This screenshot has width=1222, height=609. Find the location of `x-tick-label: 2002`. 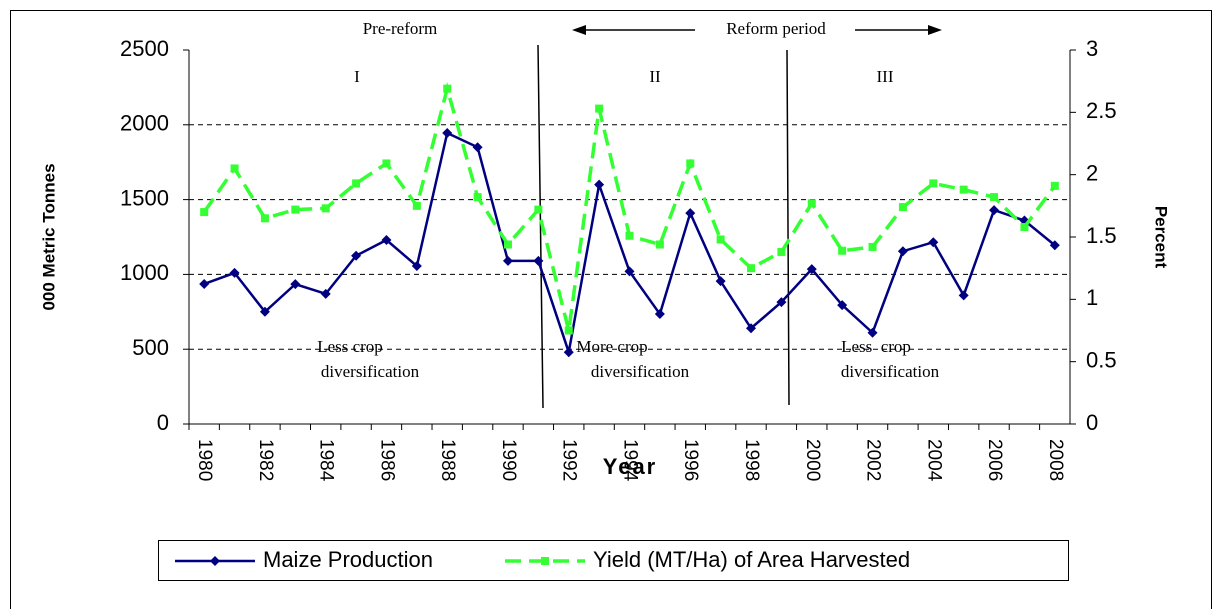

x-tick-label: 2002 is located at coordinates (873, 460).